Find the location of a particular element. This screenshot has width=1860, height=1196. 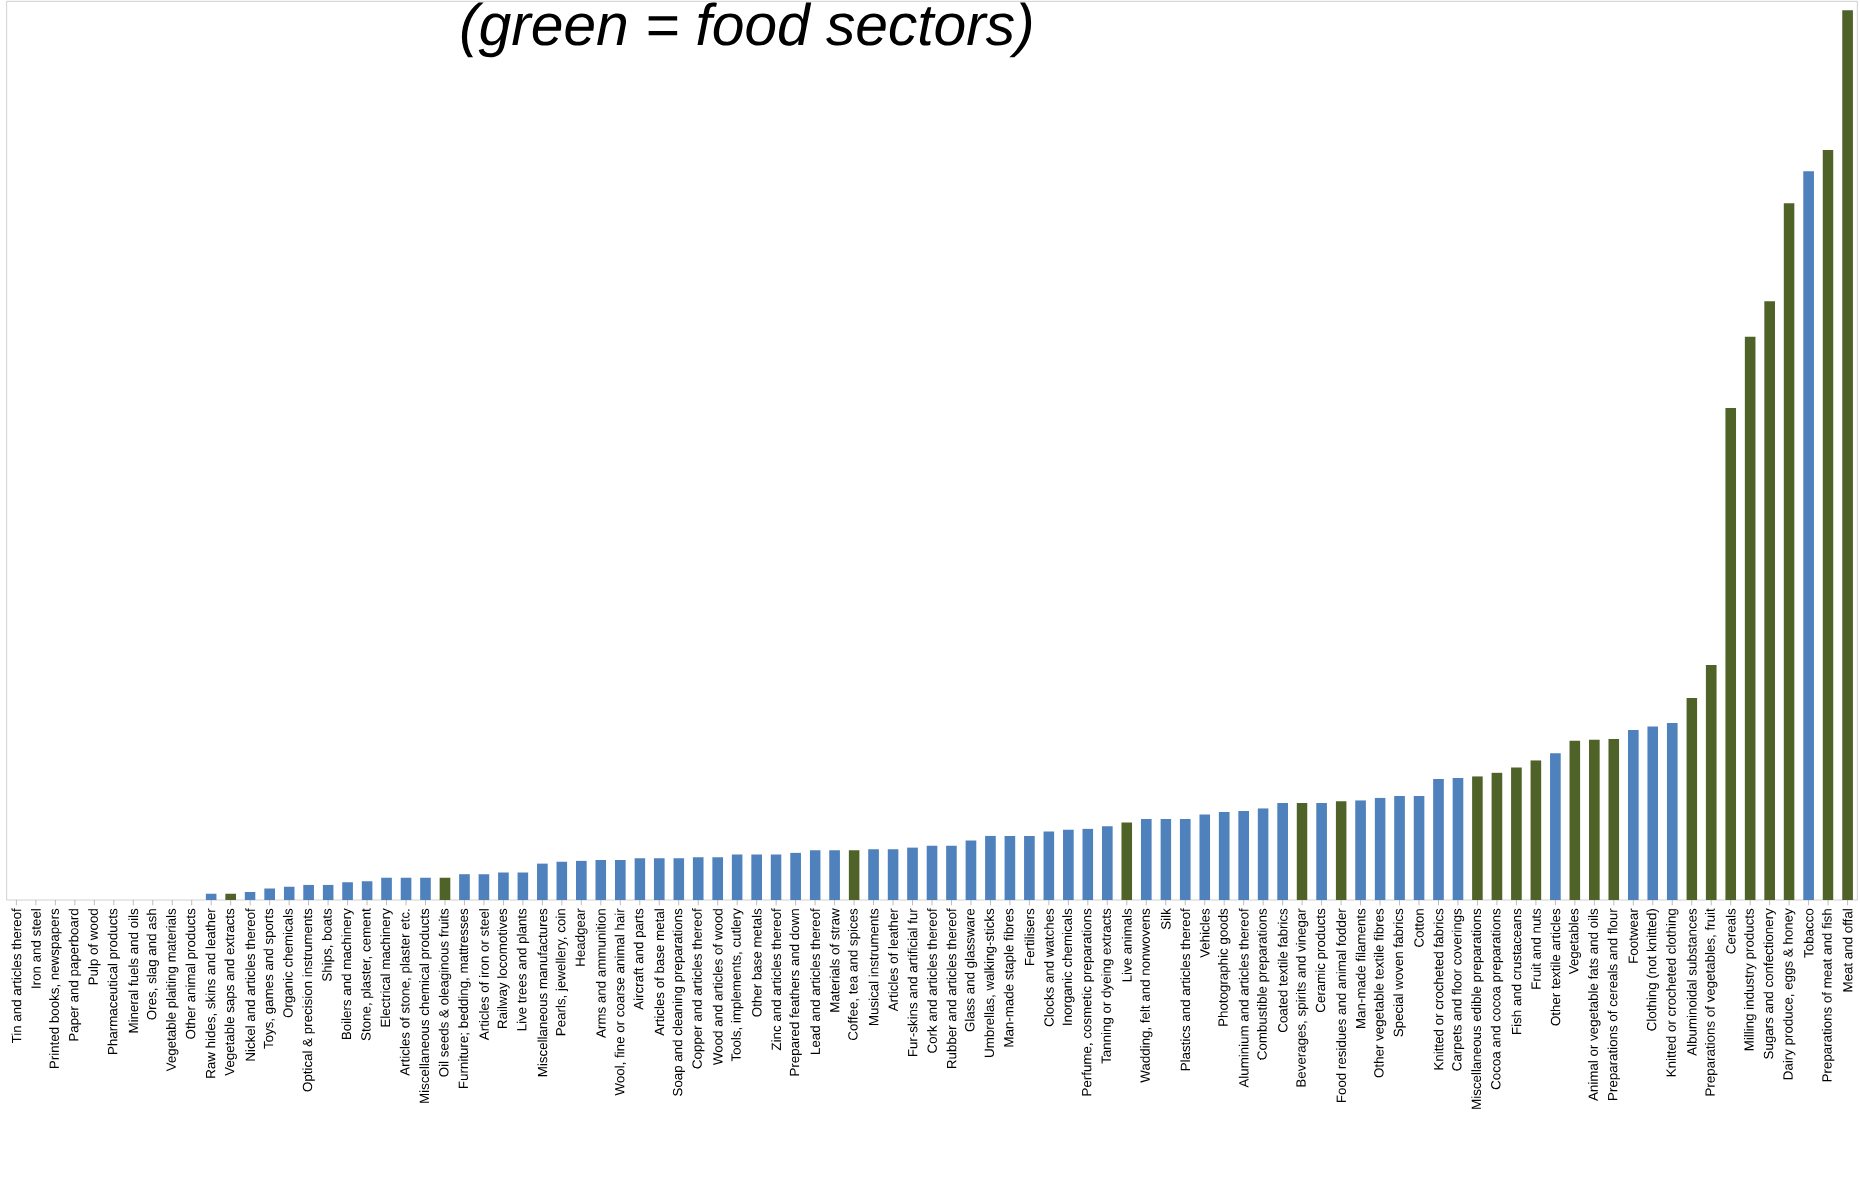

x-tick-label: Miscellaneous edible preparations is located at coordinates (1477, 1008).